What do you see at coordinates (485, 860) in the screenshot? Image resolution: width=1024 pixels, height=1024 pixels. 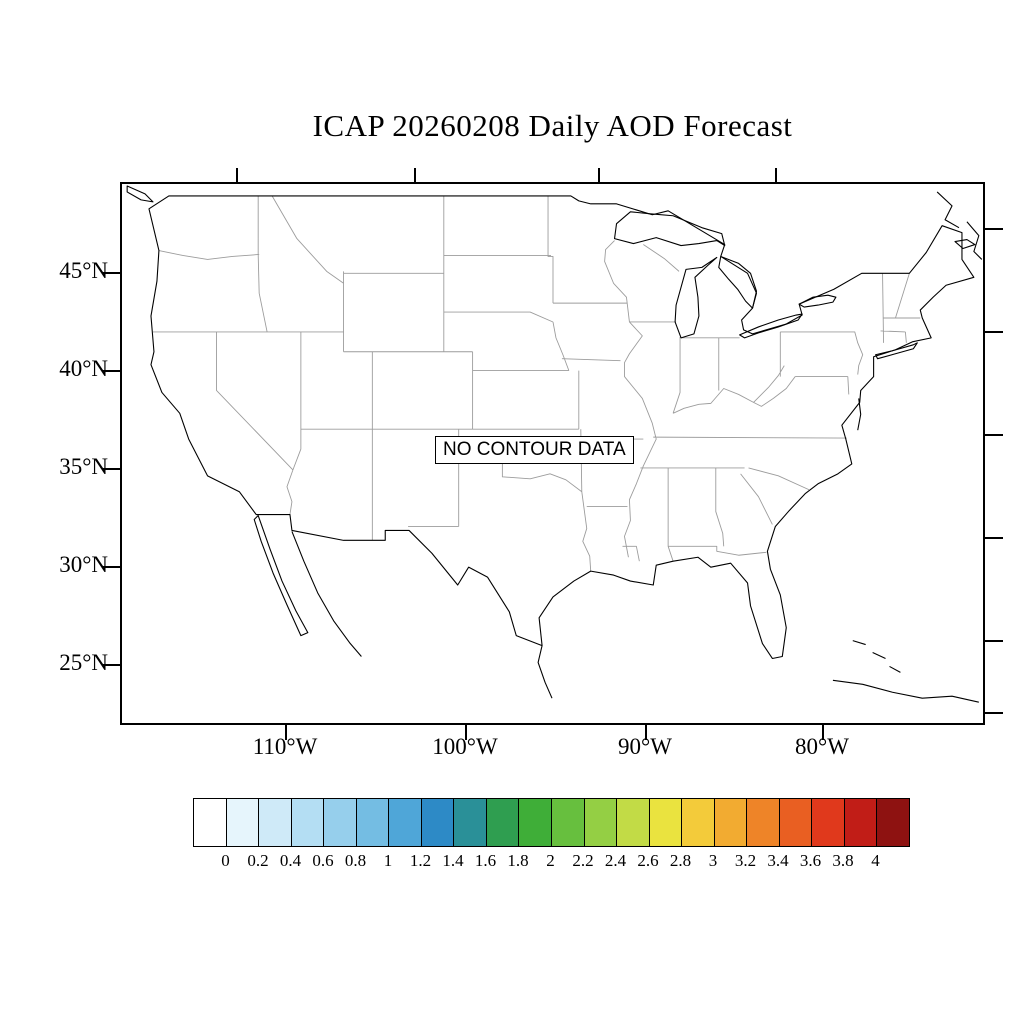 I see `colorbar-tick-label: 1.6` at bounding box center [485, 860].